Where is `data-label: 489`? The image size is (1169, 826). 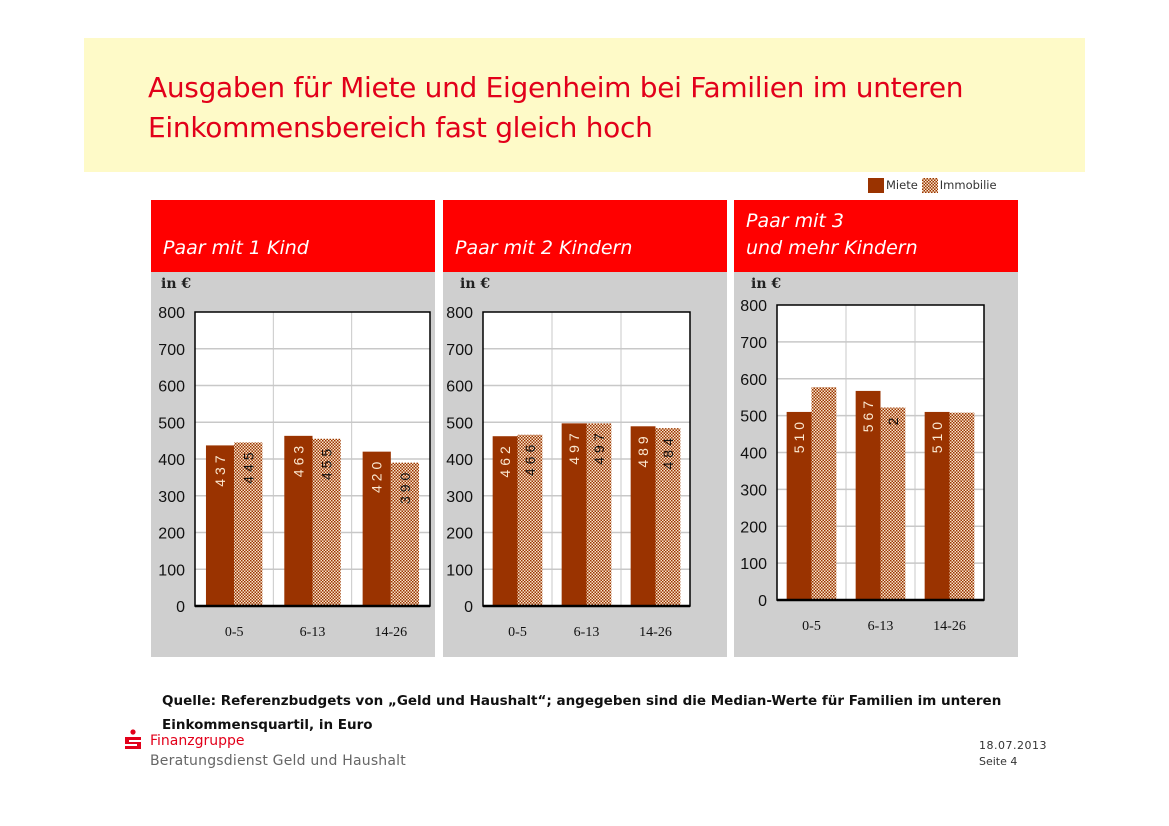
data-label: 489 is located at coordinates (643, 449).